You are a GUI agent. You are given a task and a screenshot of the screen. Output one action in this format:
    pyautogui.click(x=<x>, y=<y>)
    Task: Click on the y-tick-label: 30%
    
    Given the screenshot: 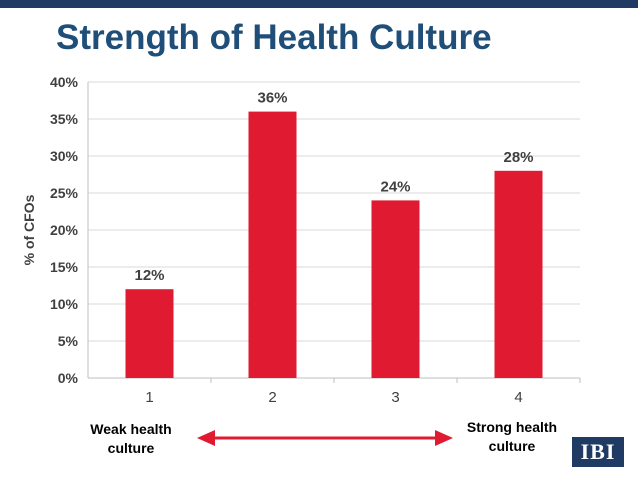 What is the action you would take?
    pyautogui.click(x=64, y=156)
    